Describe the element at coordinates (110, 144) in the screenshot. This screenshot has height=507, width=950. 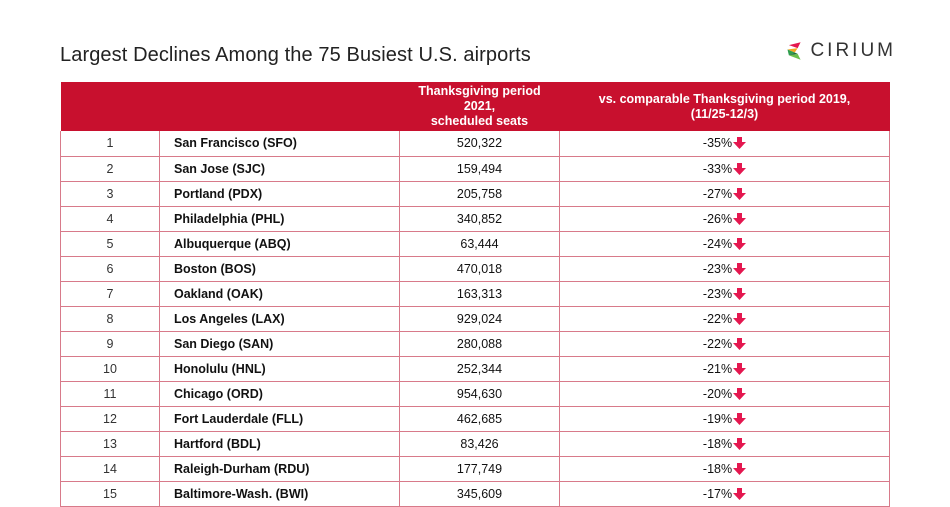
I see `rank-cell: 1` at that location.